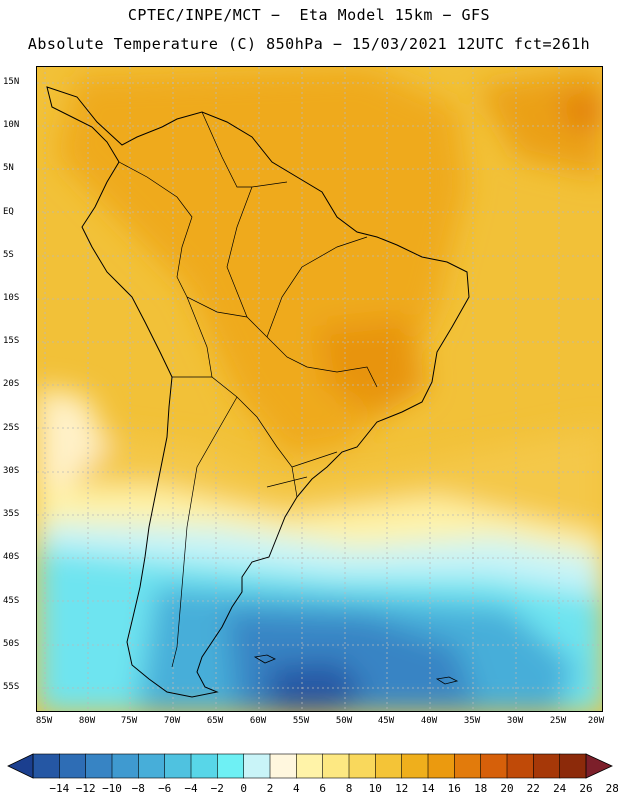  Describe the element at coordinates (447, 680) in the screenshot. I see `south-georgia` at that location.